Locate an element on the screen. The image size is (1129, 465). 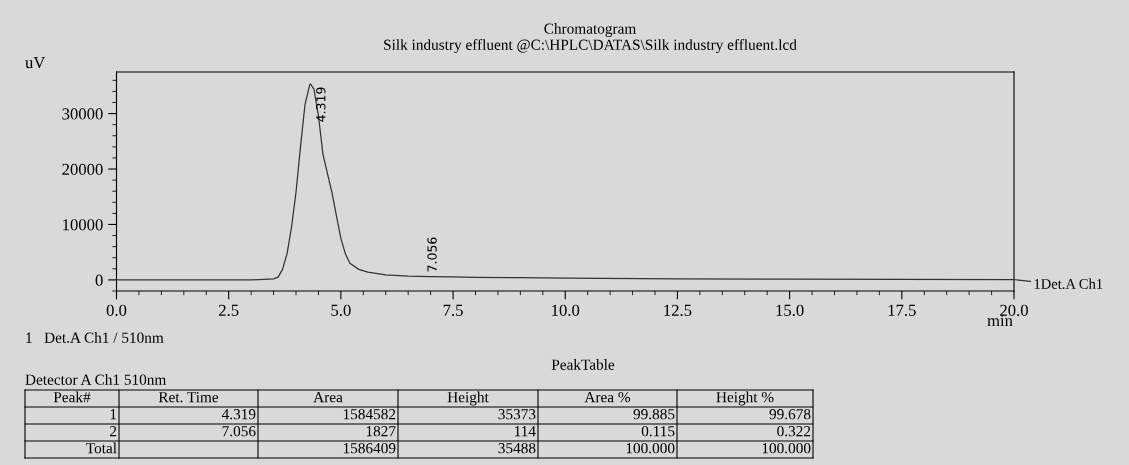
text: 1 Det.A Ch1 / 510nm is located at coordinates (95, 337).